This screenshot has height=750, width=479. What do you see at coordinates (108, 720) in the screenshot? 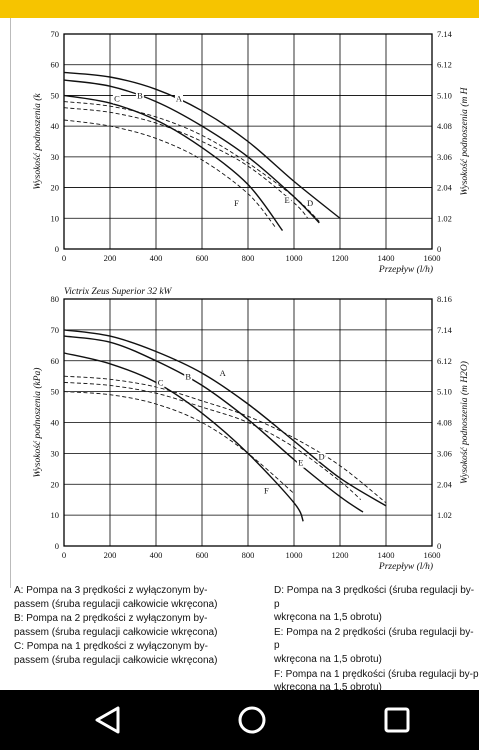
I see `back-icon` at bounding box center [108, 720].